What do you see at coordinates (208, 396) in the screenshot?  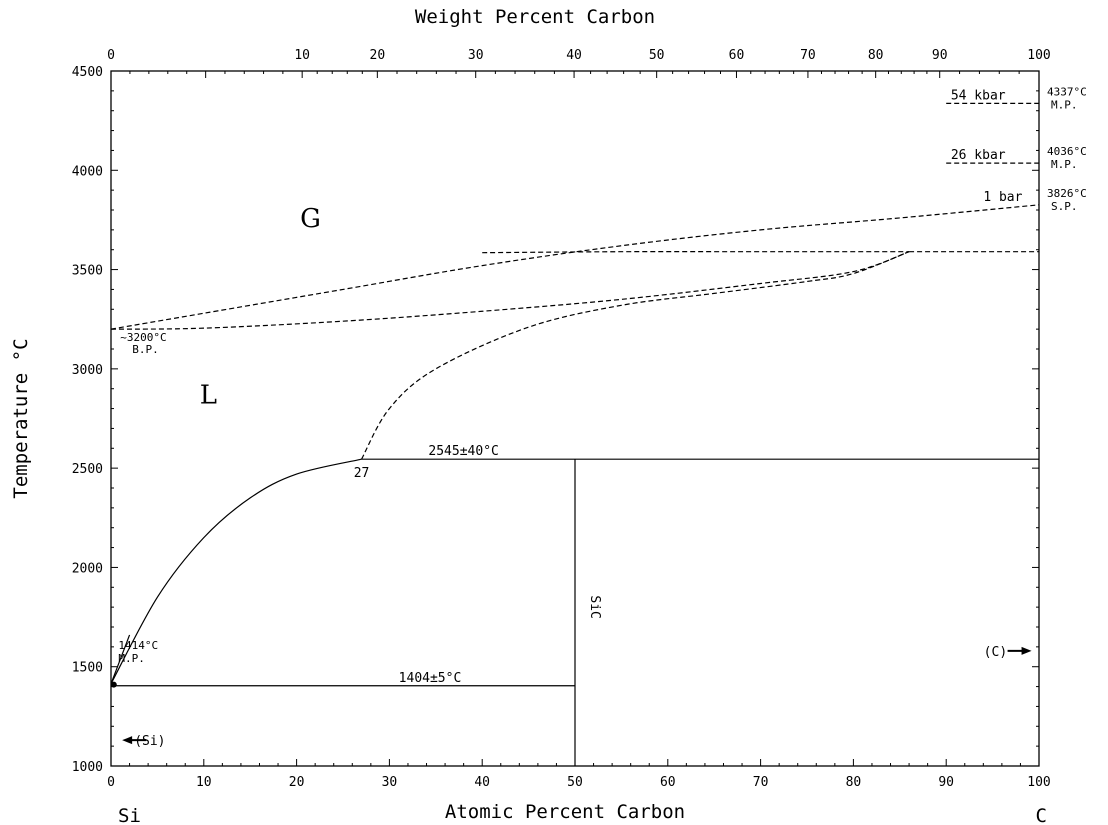 I see `phase-label: L` at bounding box center [208, 396].